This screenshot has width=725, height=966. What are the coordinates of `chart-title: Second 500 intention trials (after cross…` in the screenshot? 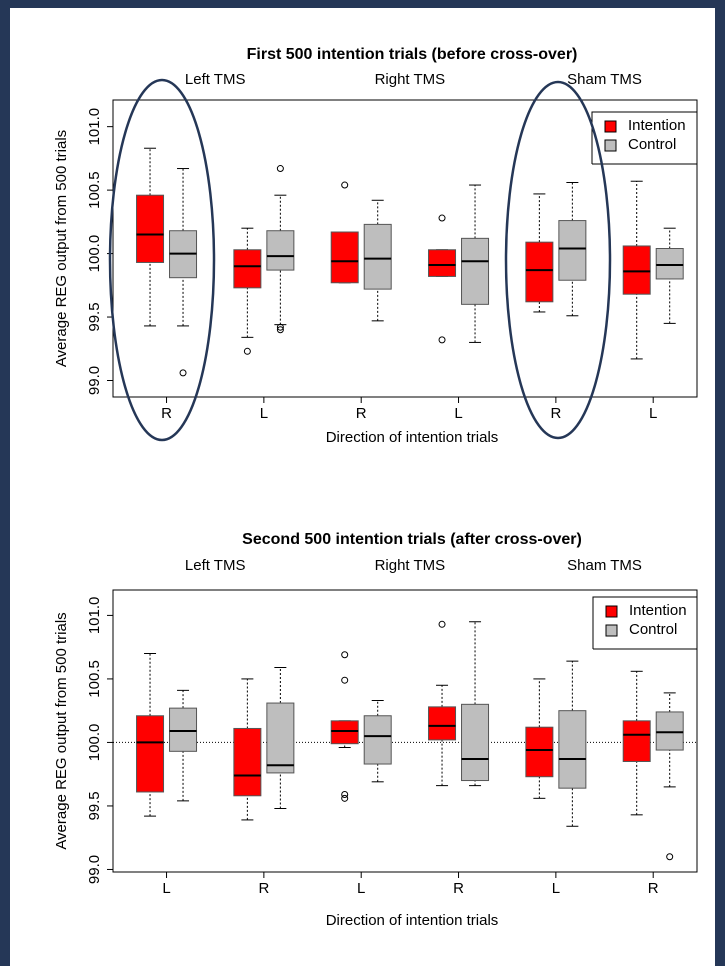 It's located at (412, 539).